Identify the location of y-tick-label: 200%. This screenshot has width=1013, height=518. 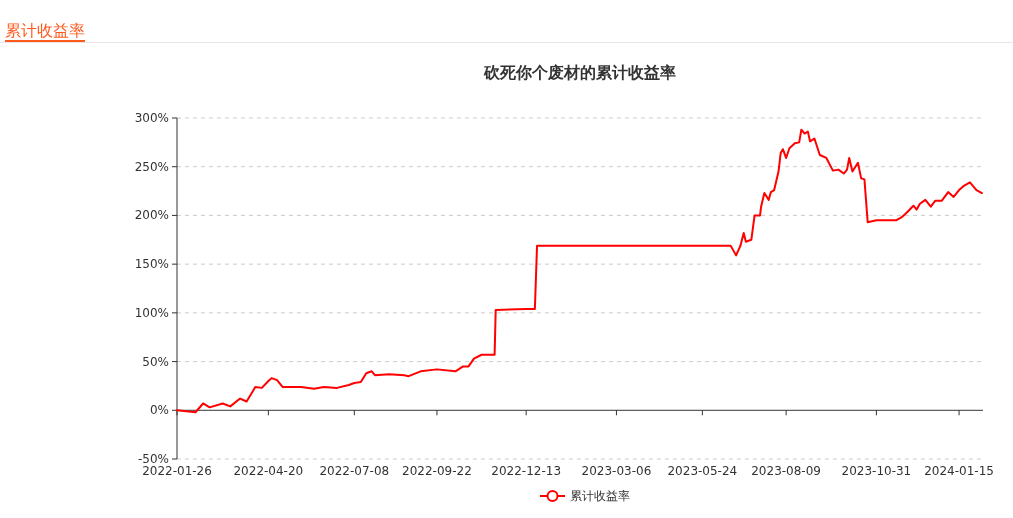
(151, 215).